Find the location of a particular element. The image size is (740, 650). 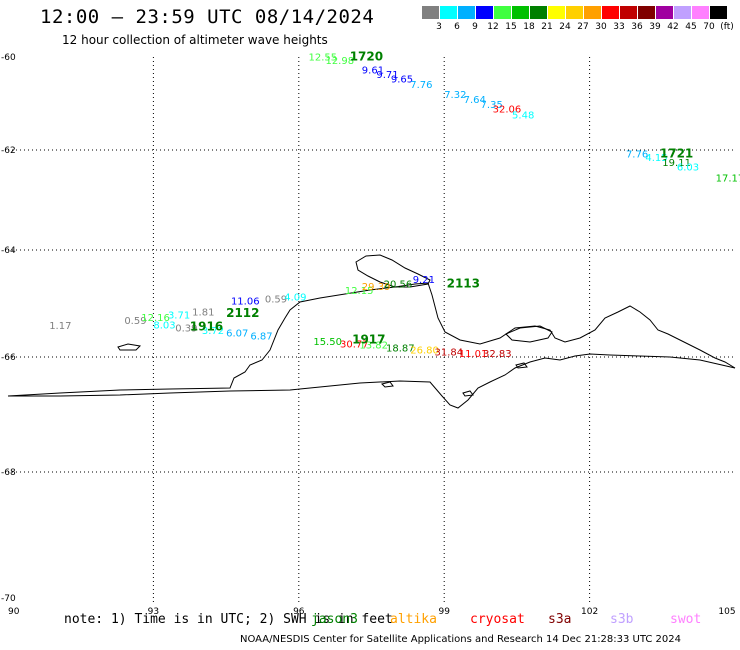

pass-time-label: 1917 is located at coordinates (368, 340).